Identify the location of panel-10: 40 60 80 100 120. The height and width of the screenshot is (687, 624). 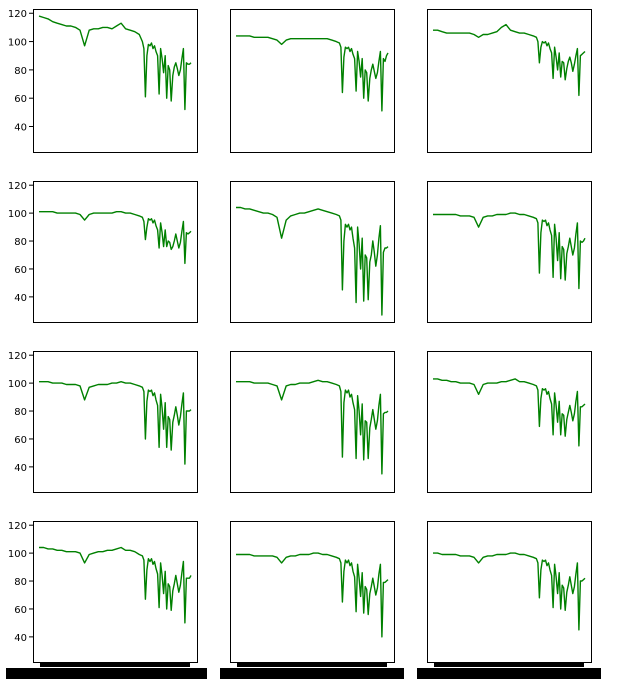
(106, 600).